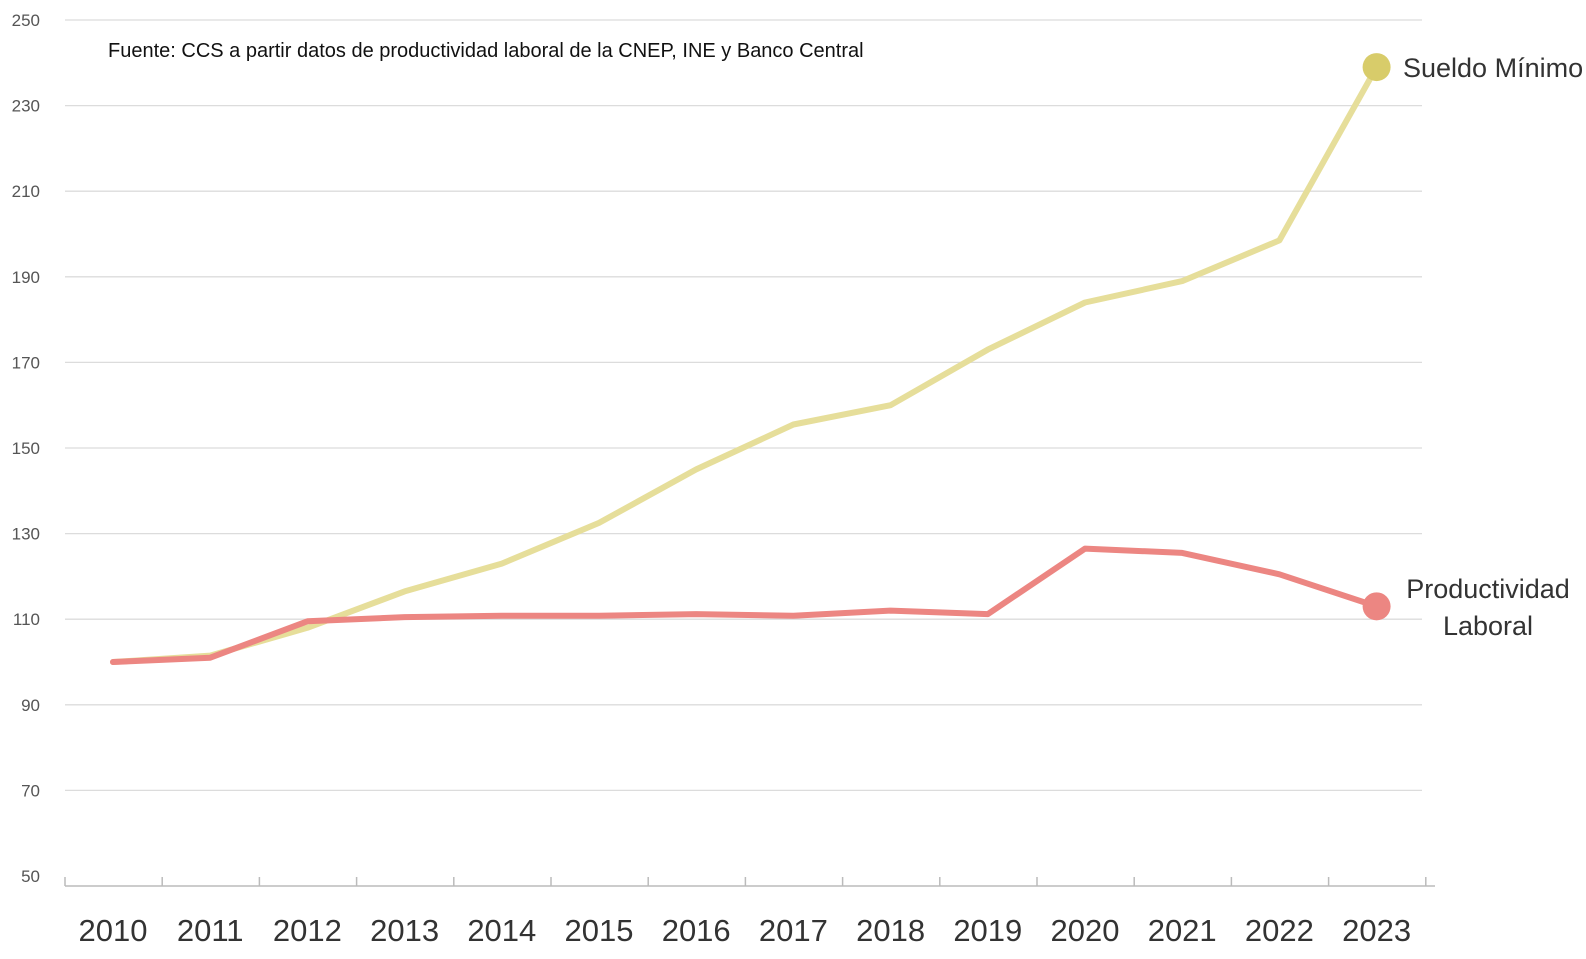  I want to click on series-label-0: Sueldo Mínimo, so click(1493, 68).